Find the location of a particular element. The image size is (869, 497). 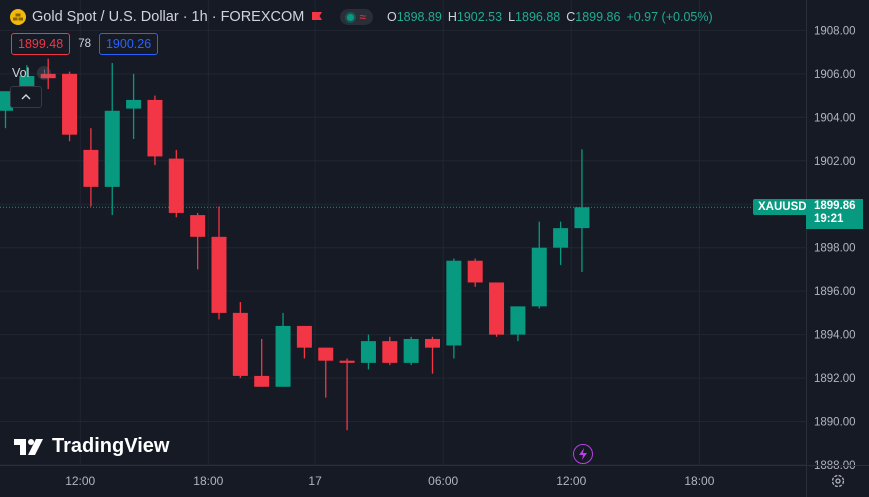

close-label: C is located at coordinates (571, 17).